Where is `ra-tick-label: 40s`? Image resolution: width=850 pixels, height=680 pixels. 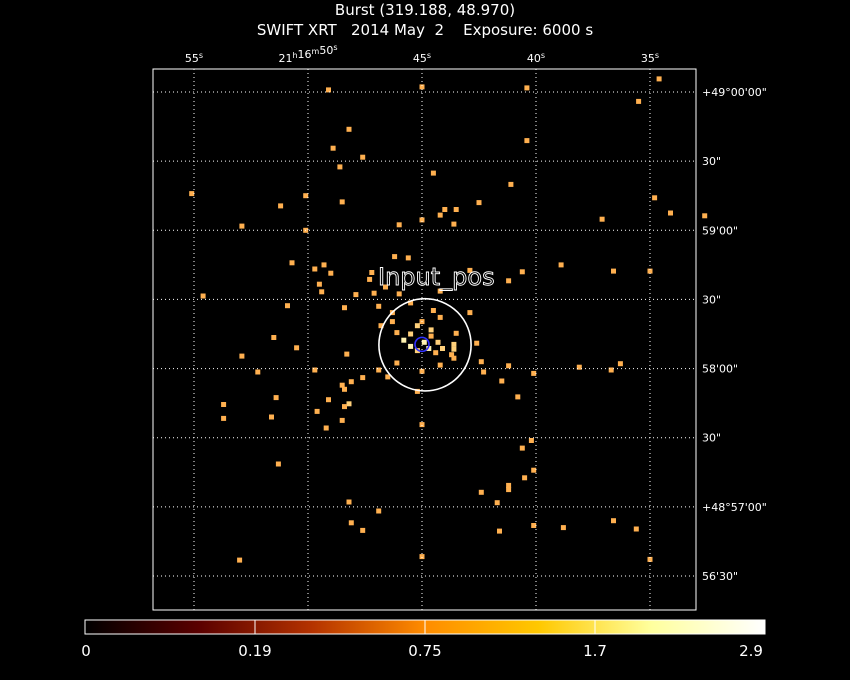
ra-tick-label: 40s is located at coordinates (536, 58).